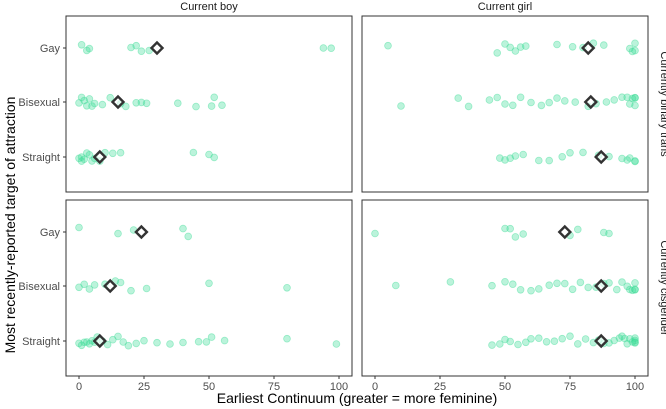  What do you see at coordinates (339, 387) in the screenshot?
I see `x-tick-label: 100` at bounding box center [339, 387].